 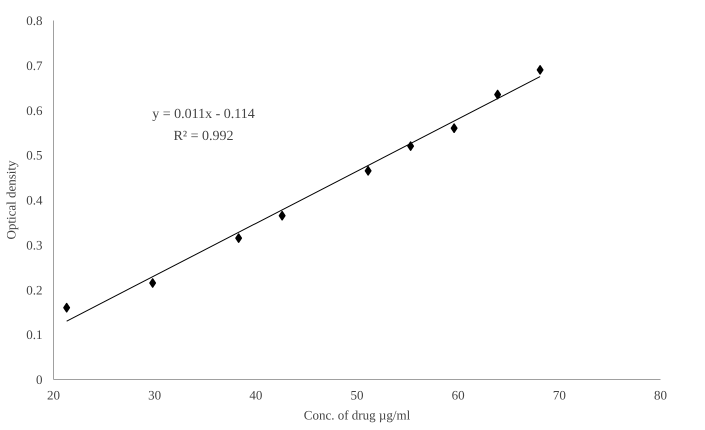 What do you see at coordinates (34, 65) in the screenshot?
I see `y-tick-label: 0.7` at bounding box center [34, 65].